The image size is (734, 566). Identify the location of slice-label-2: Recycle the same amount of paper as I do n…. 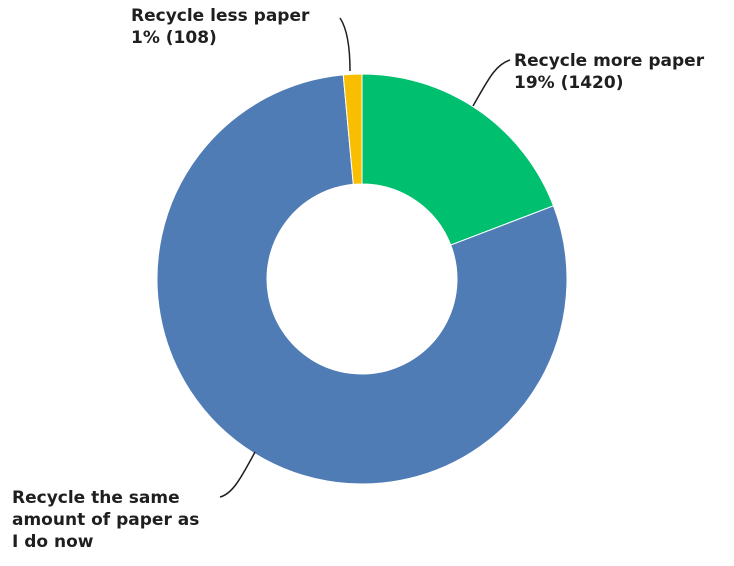
(105, 520).